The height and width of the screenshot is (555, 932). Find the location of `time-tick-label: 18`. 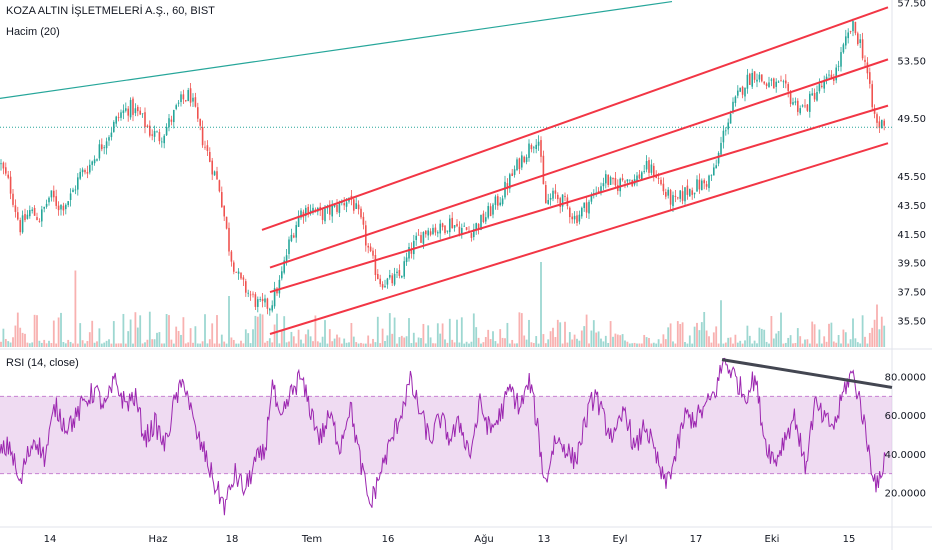

time-tick-label: 18 is located at coordinates (232, 539).